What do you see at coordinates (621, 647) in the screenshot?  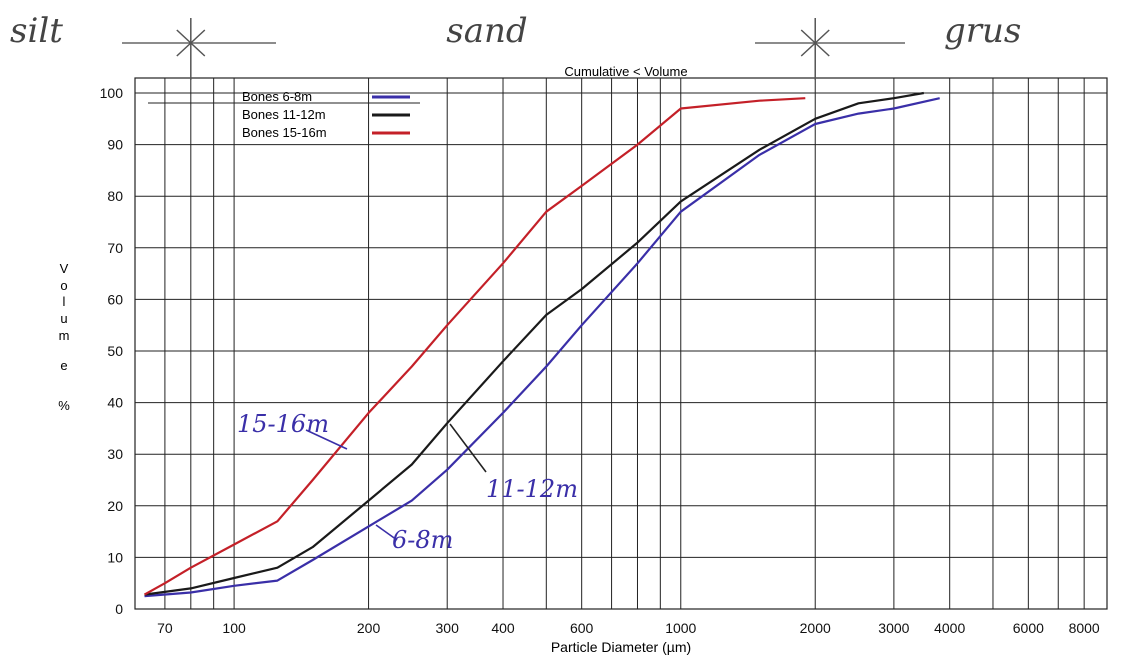 I see `x-axis-label: Particle Diameter (µm)` at bounding box center [621, 647].